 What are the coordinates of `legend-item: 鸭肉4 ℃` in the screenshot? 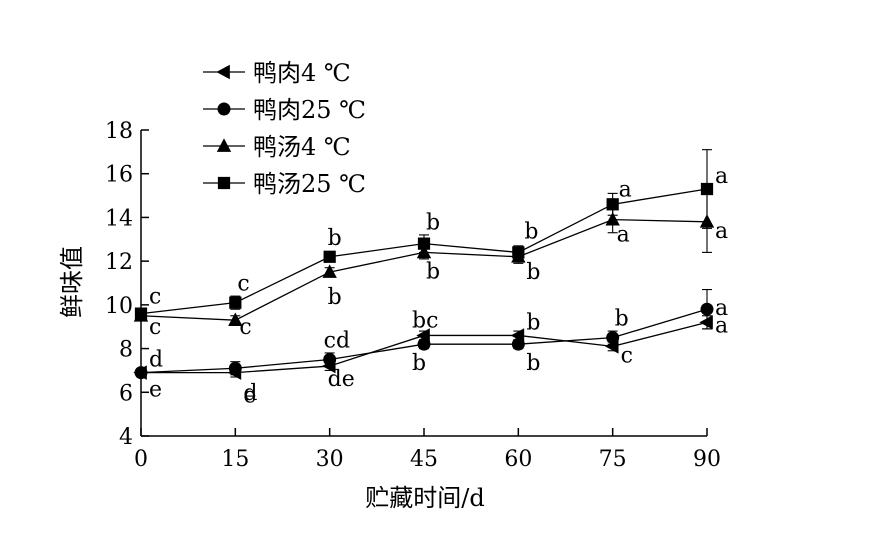 It's located at (277, 73).